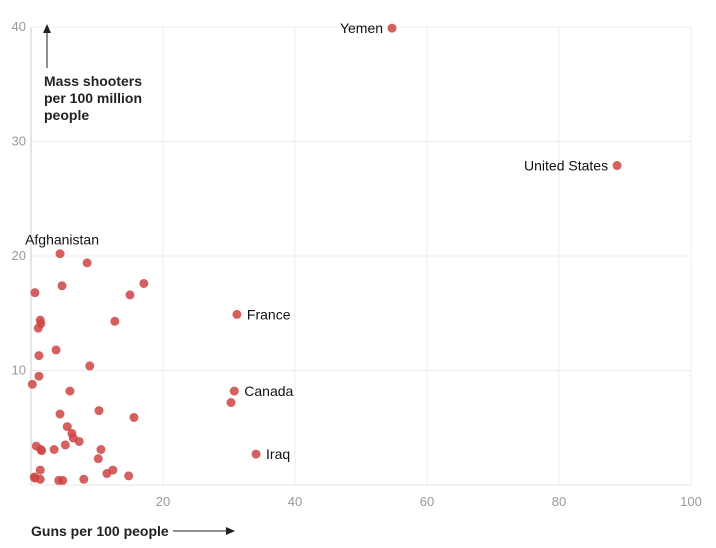 This screenshot has height=548, width=716. Describe the element at coordinates (93, 98) in the screenshot. I see `y-title-line-2: per 100 million` at that location.